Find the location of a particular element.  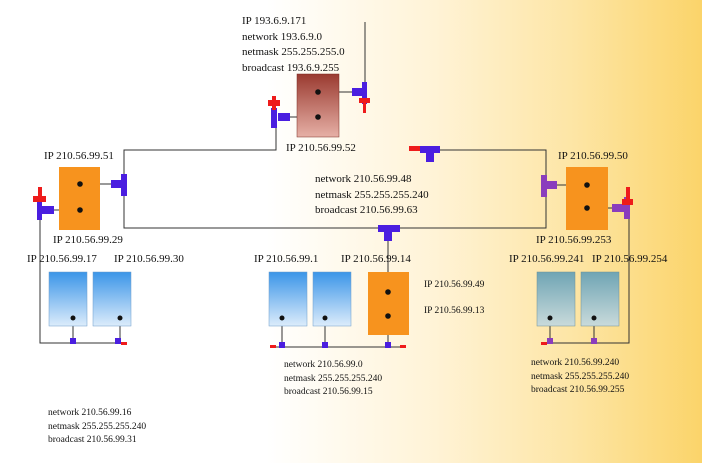

router-mid is located at coordinates (388, 303).